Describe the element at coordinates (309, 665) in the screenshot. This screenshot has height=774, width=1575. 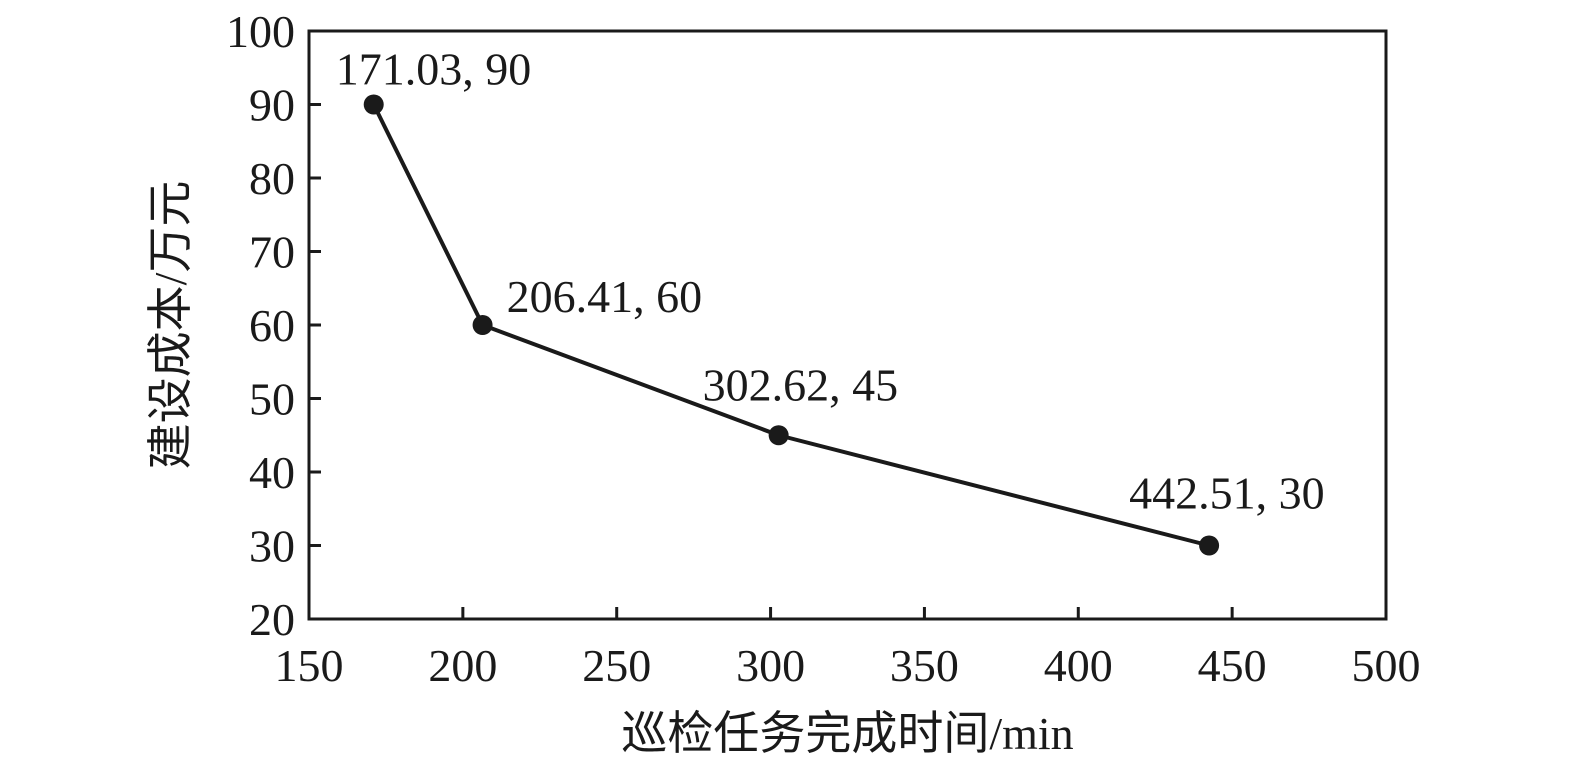
I see `x-tick-label: 150` at that location.